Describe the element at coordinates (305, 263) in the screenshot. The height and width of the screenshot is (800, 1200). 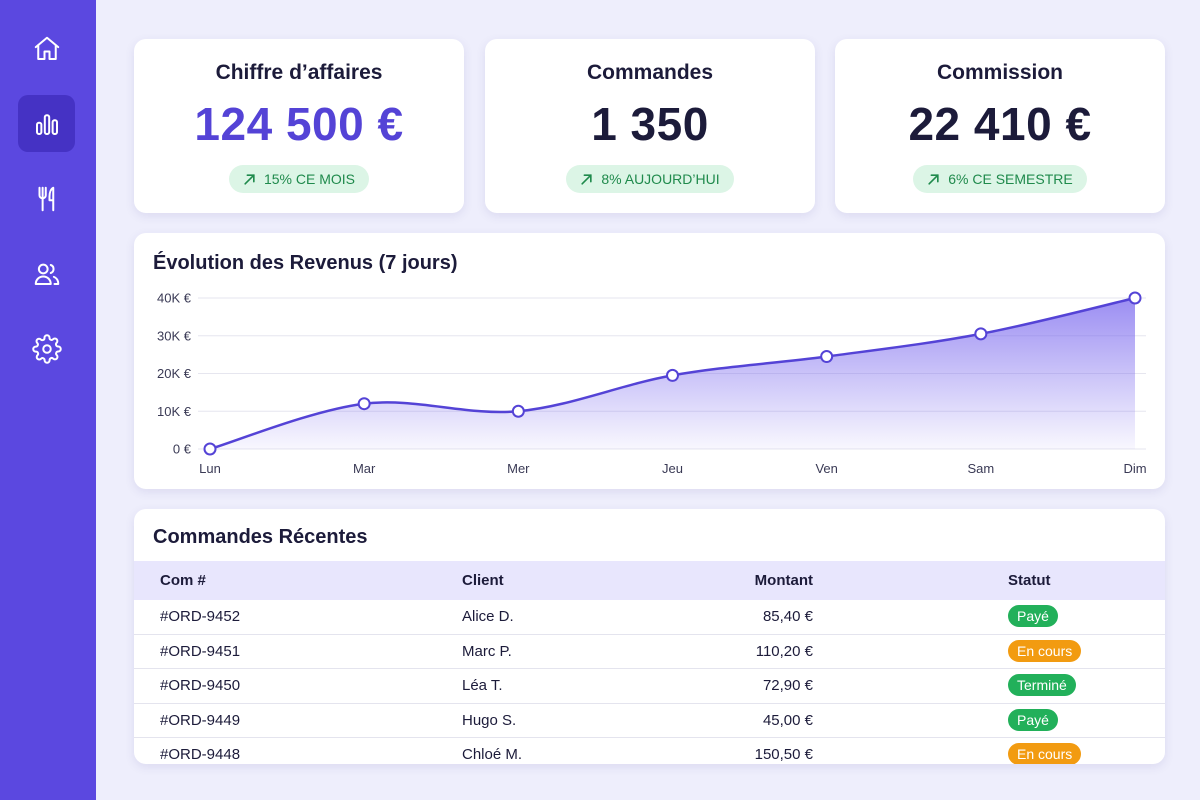
I see `chart-title: Évolution des Revenus (7 jours)` at that location.